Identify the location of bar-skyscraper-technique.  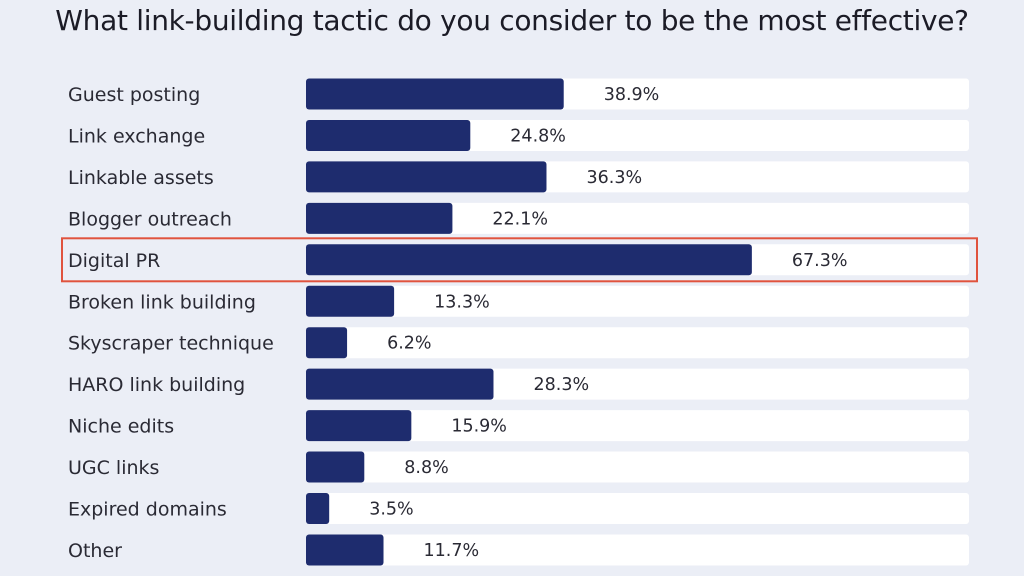
(327, 343).